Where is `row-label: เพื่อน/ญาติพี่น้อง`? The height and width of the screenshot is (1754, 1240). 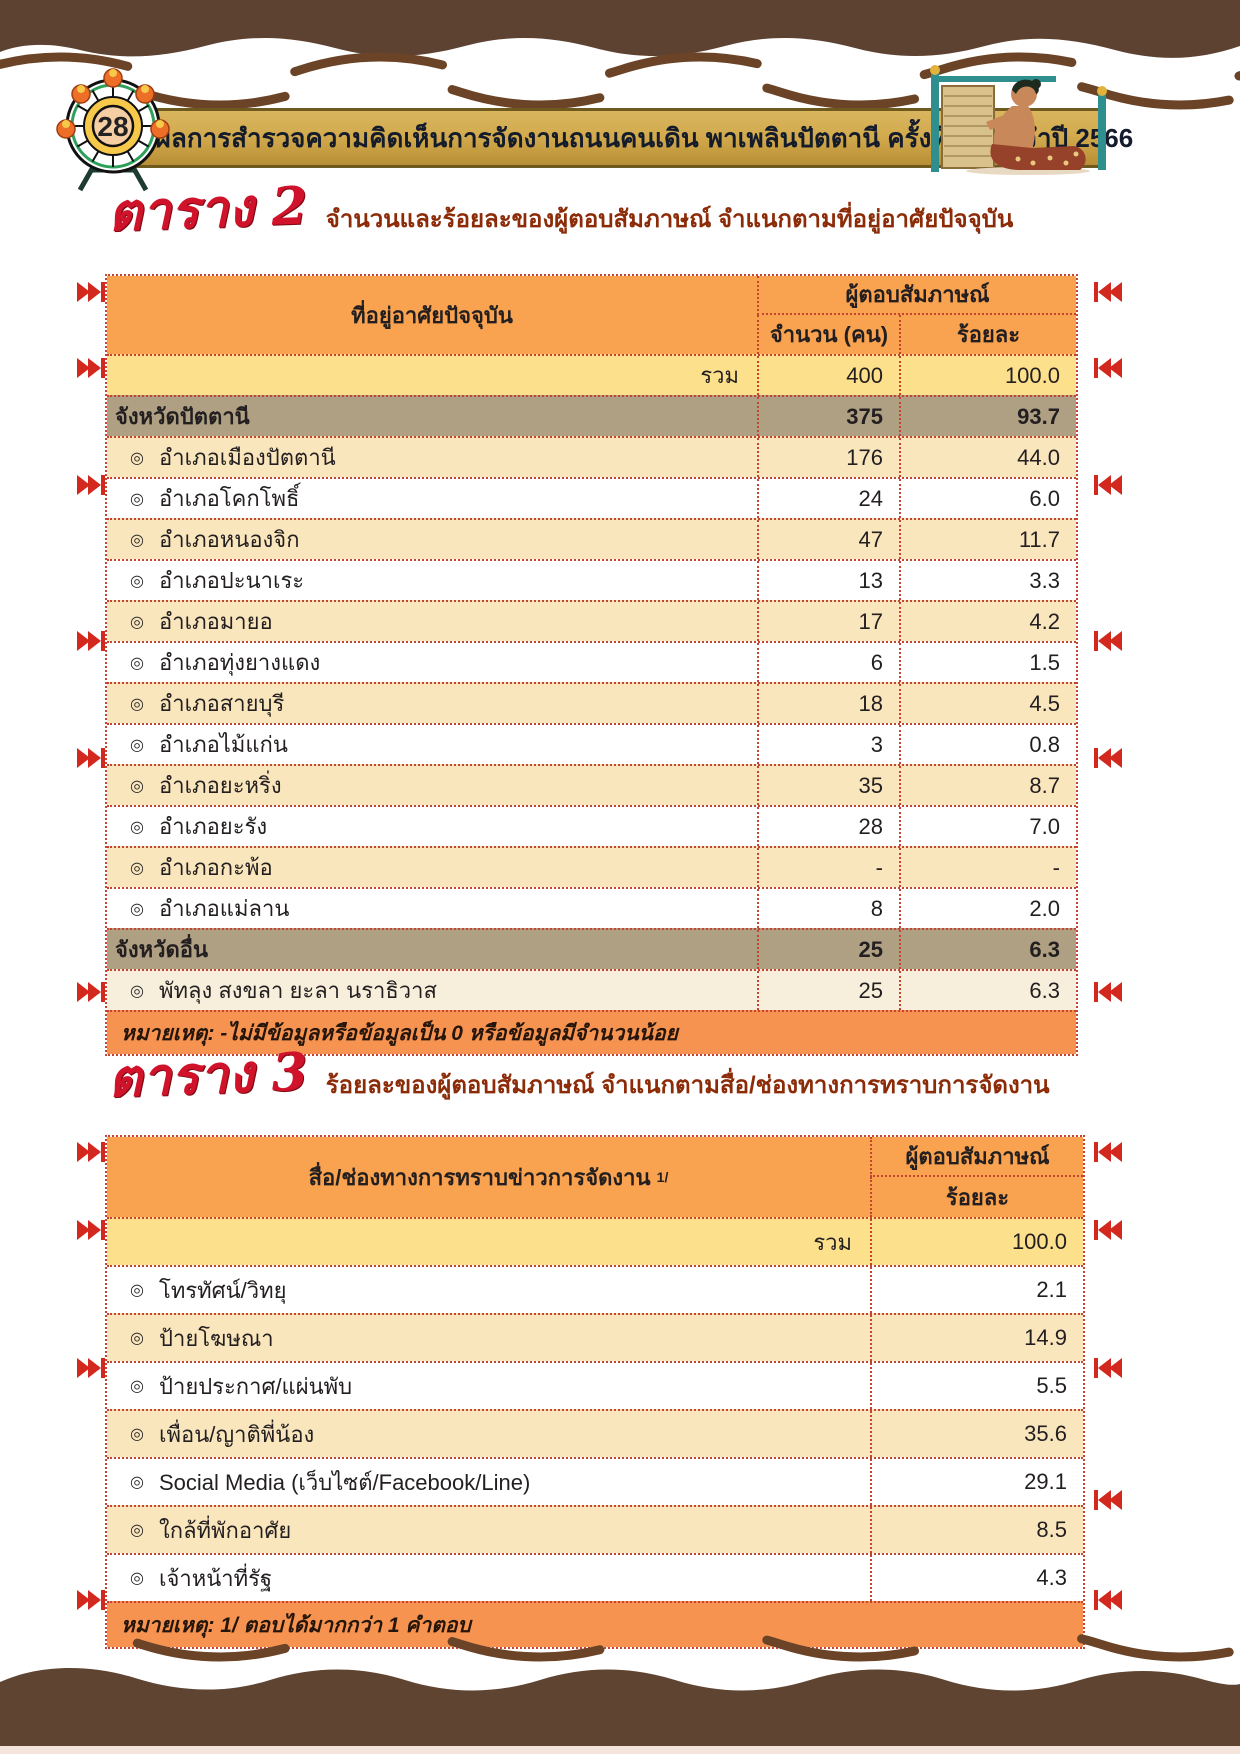
row-label: เพื่อน/ญาติพี่น้อง is located at coordinates (237, 1434).